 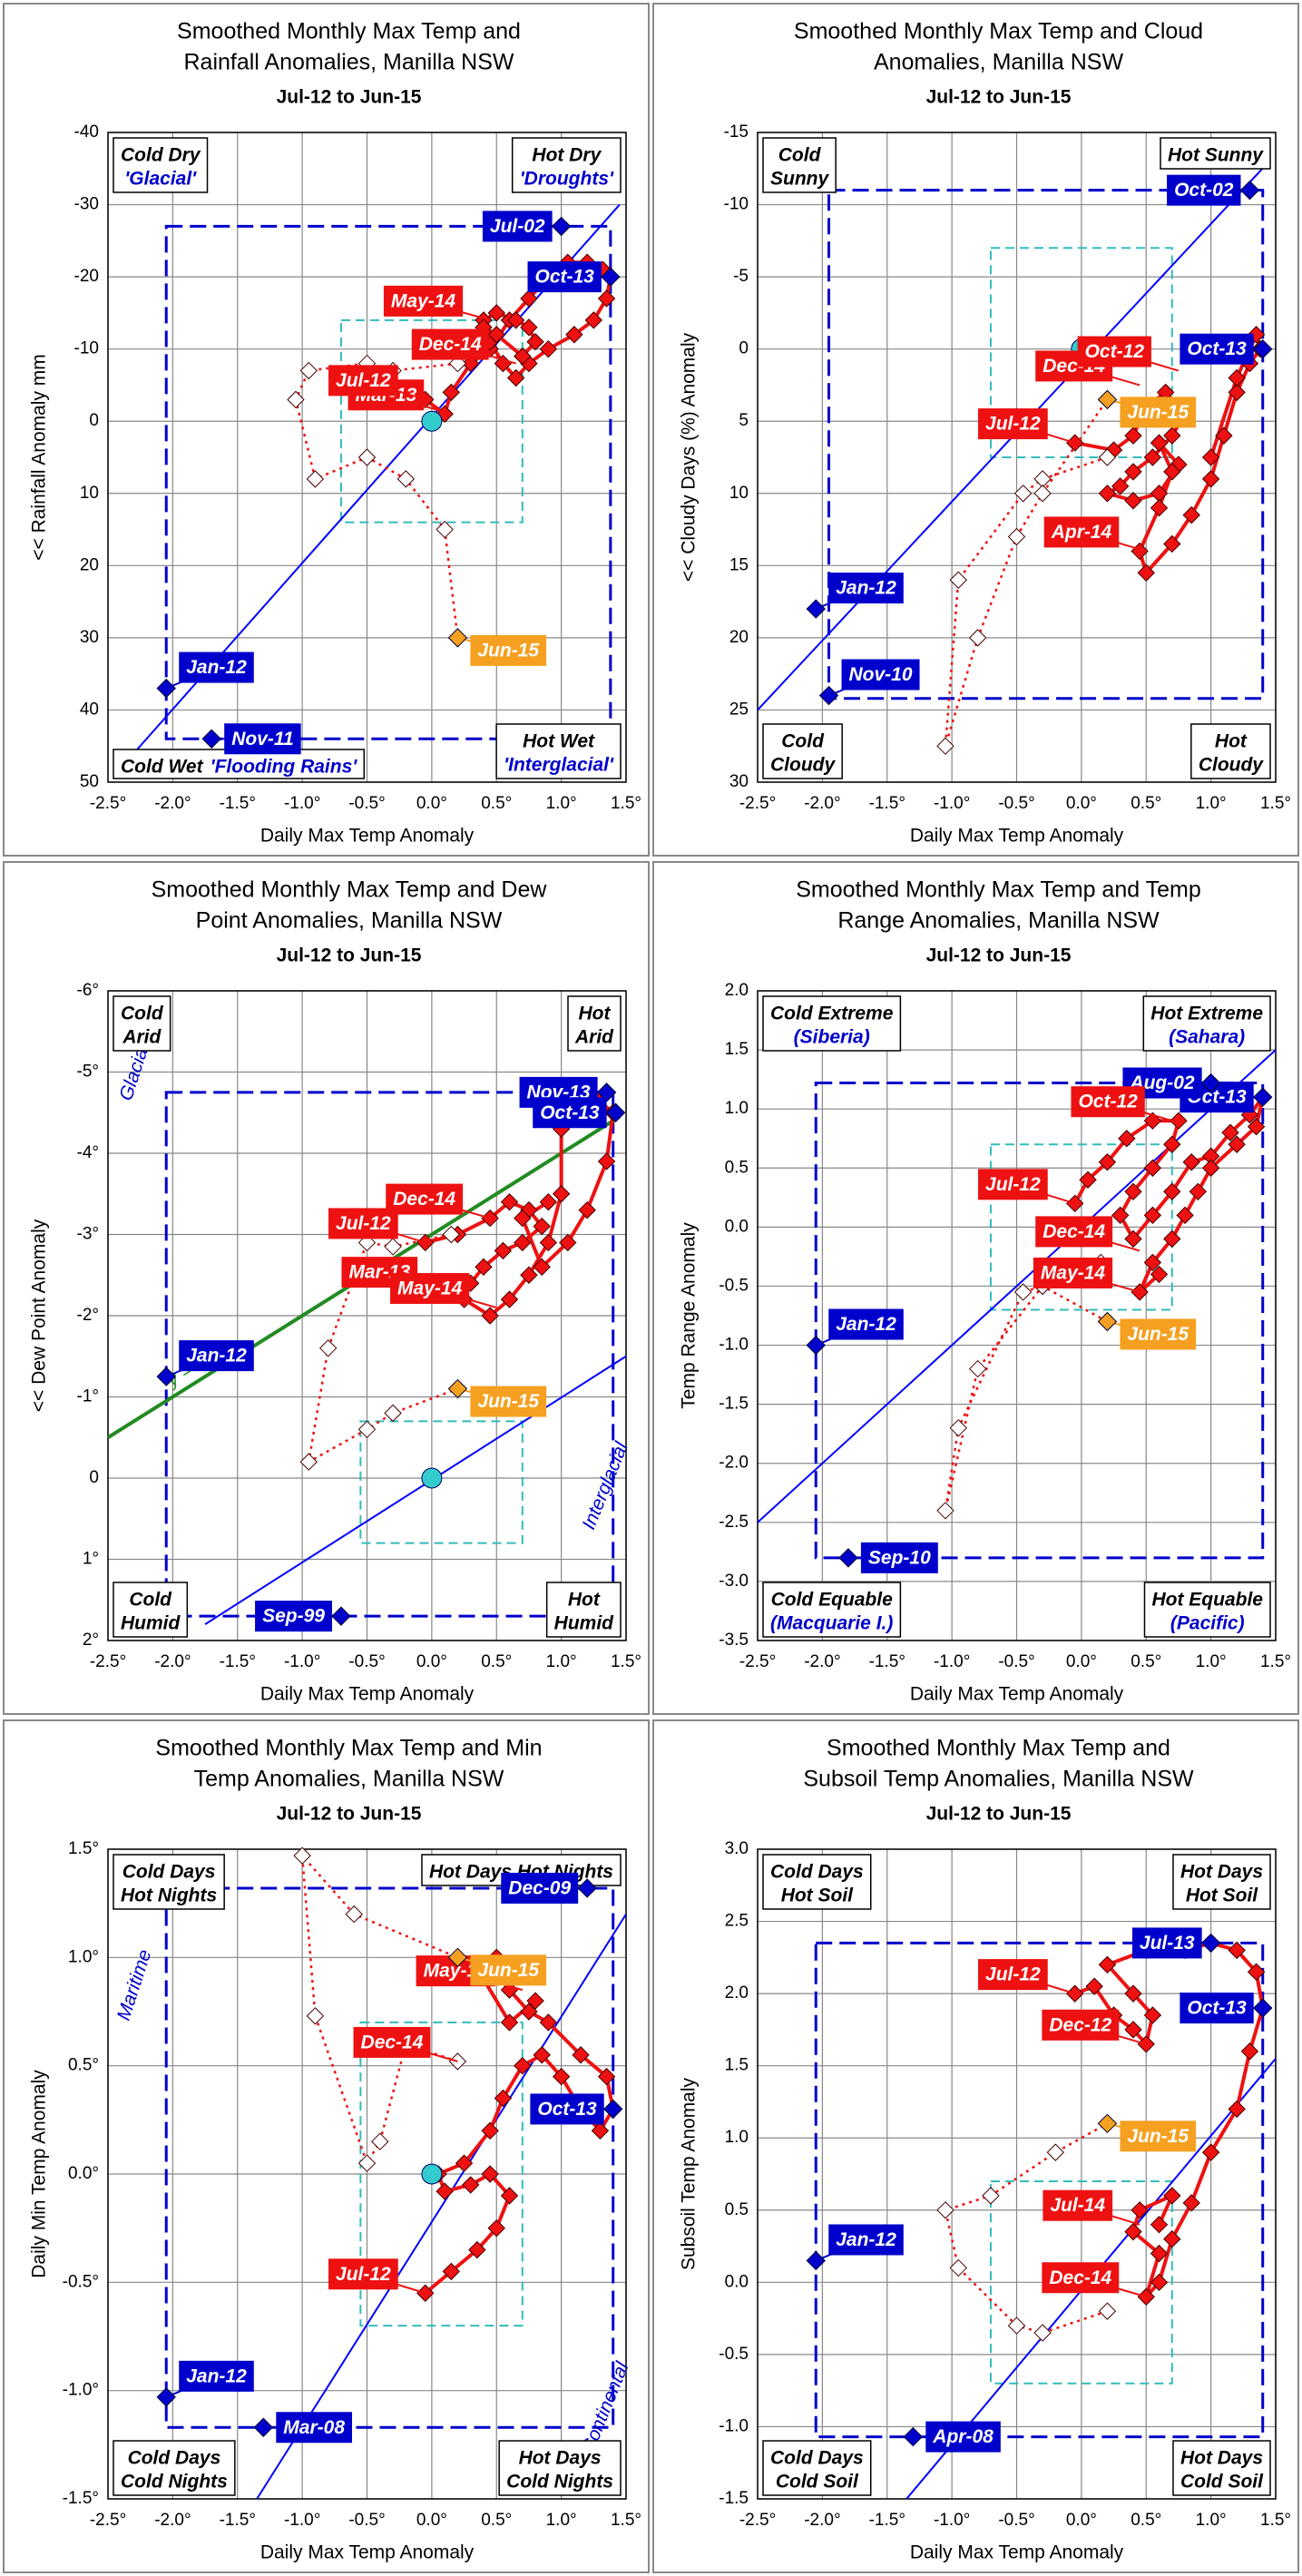 What do you see at coordinates (1206, 1023) in the screenshot?
I see `corner-label: Hot Extreme (Sahara)` at bounding box center [1206, 1023].